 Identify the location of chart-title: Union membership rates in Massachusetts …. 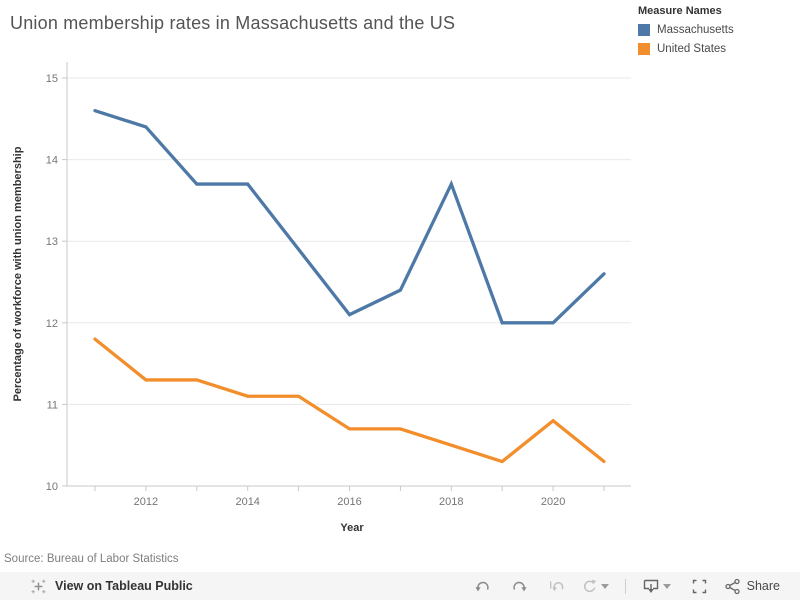
(233, 23).